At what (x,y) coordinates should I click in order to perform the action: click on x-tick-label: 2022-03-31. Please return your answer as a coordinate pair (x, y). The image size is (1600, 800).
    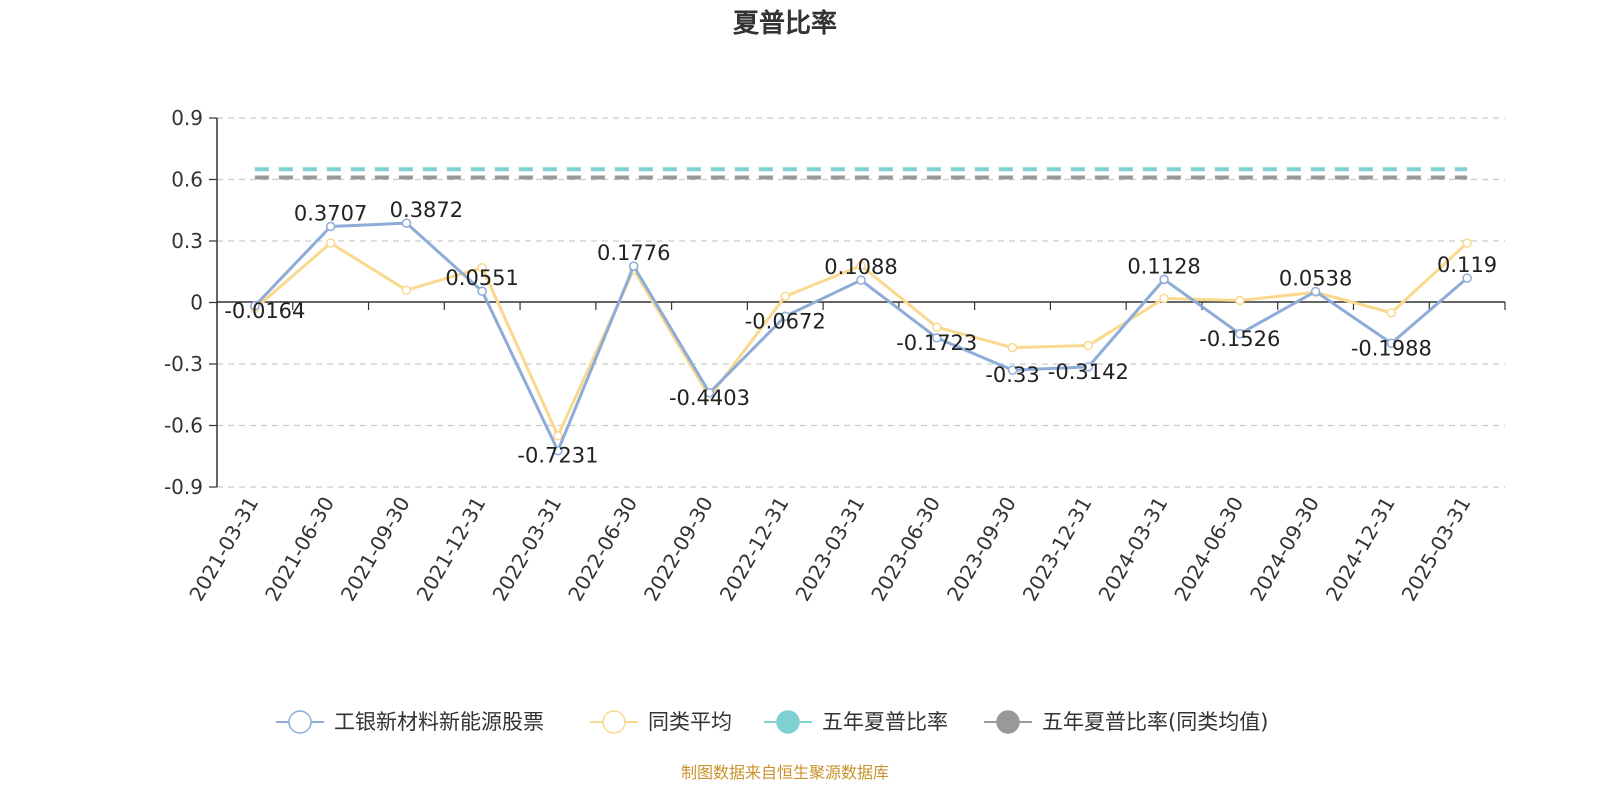
    Looking at the image, I should click on (526, 549).